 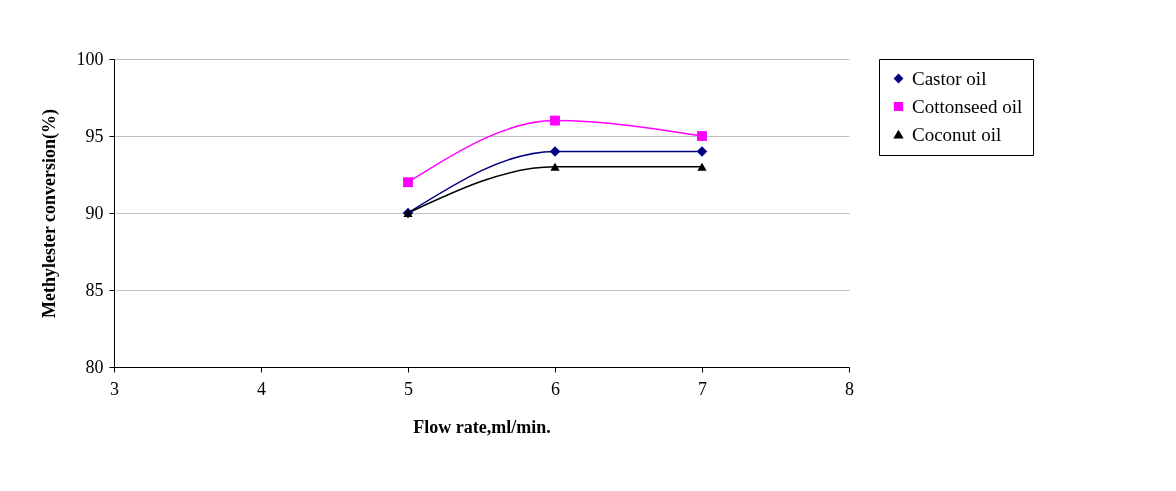 What do you see at coordinates (94, 135) in the screenshot?
I see `y-tick-label: 95` at bounding box center [94, 135].